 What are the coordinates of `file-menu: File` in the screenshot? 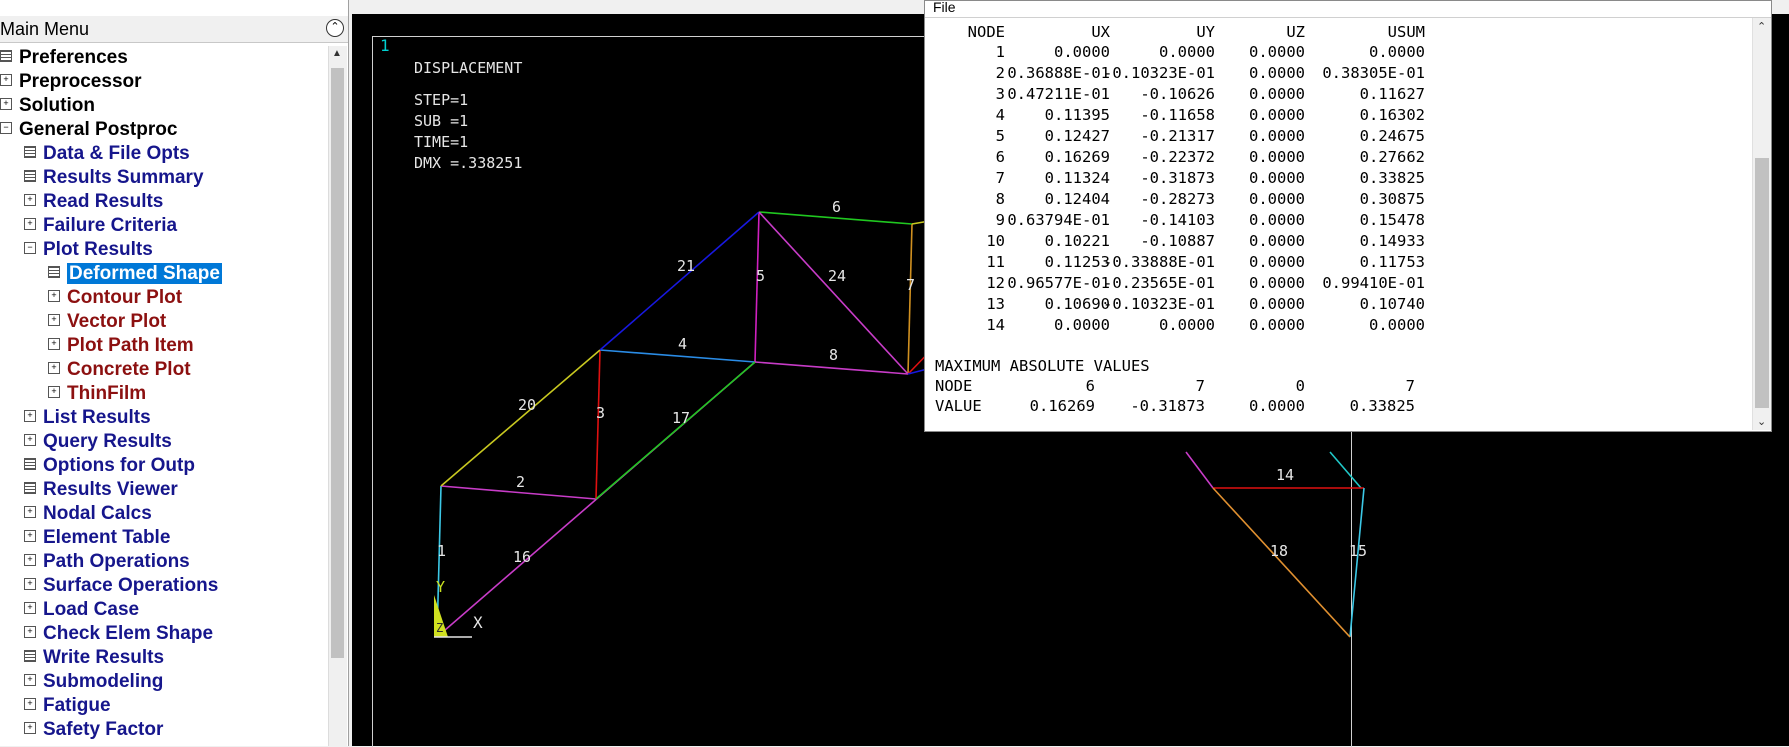 It's located at (944, 7).